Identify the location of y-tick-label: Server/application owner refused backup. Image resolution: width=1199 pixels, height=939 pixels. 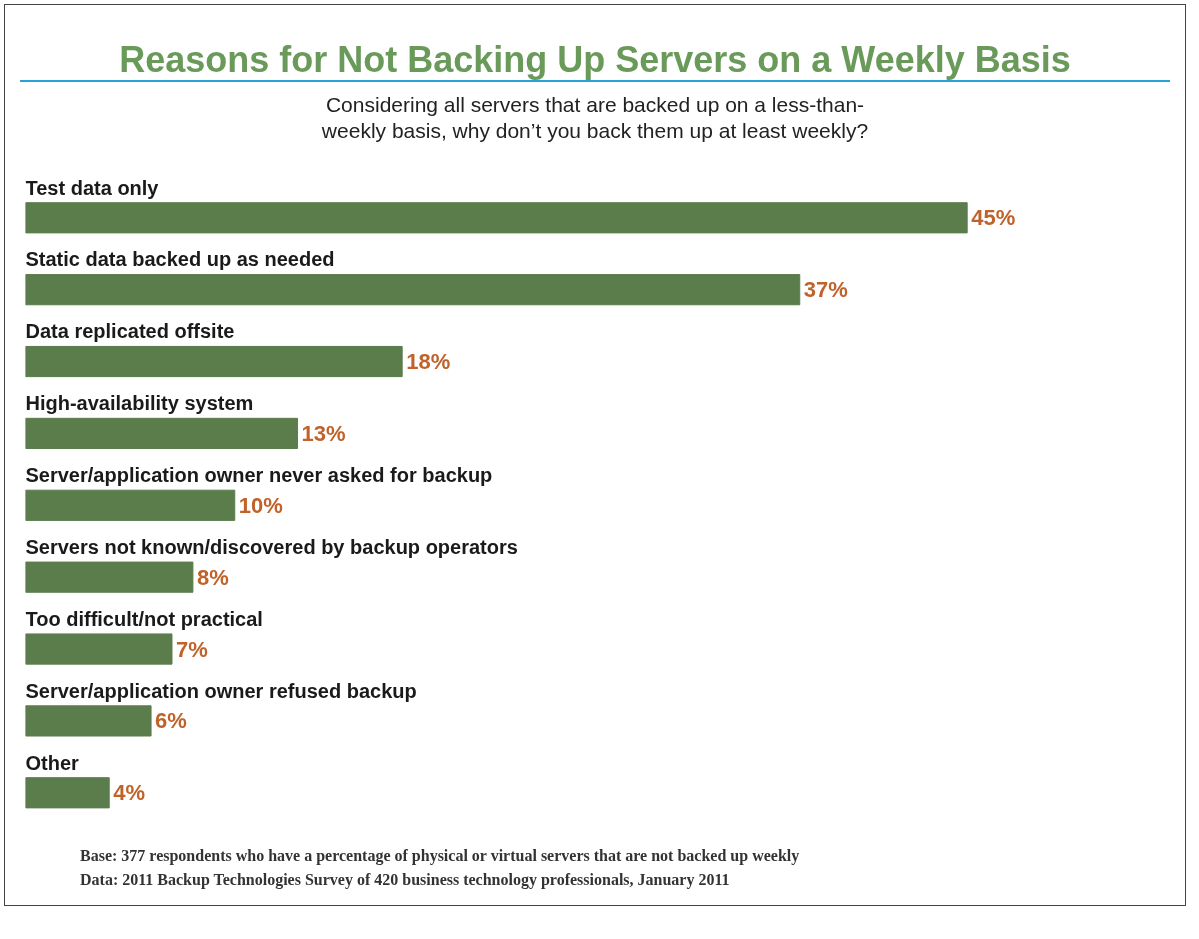
(221, 690).